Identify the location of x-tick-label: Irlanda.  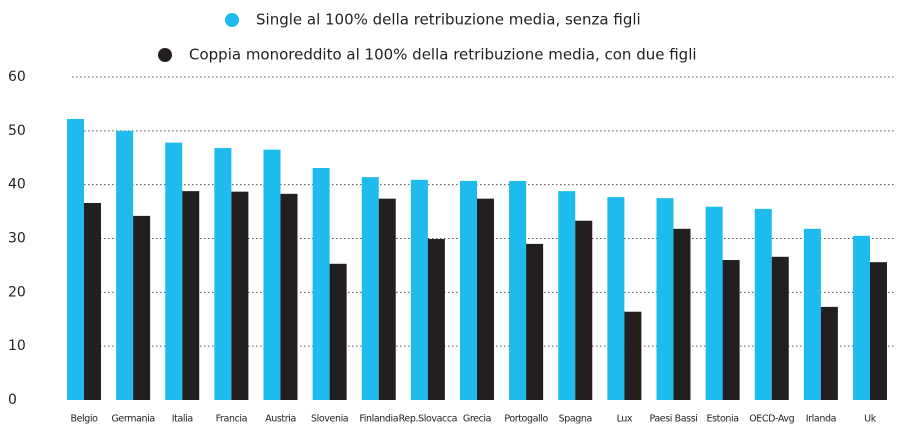
(821, 419).